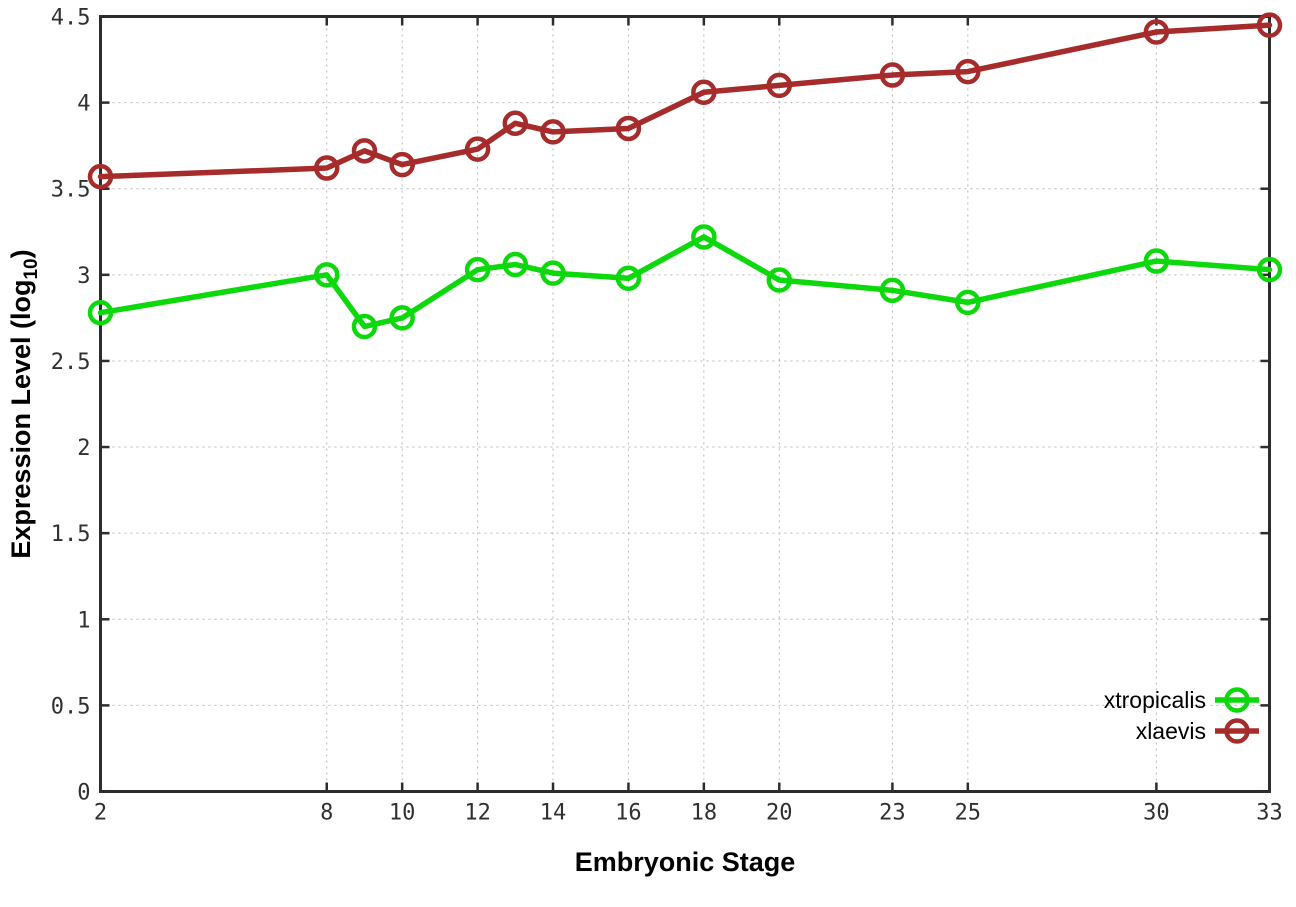 The width and height of the screenshot is (1296, 907). Describe the element at coordinates (685, 862) in the screenshot. I see `x-axis-title: Embryonic Stage` at that location.